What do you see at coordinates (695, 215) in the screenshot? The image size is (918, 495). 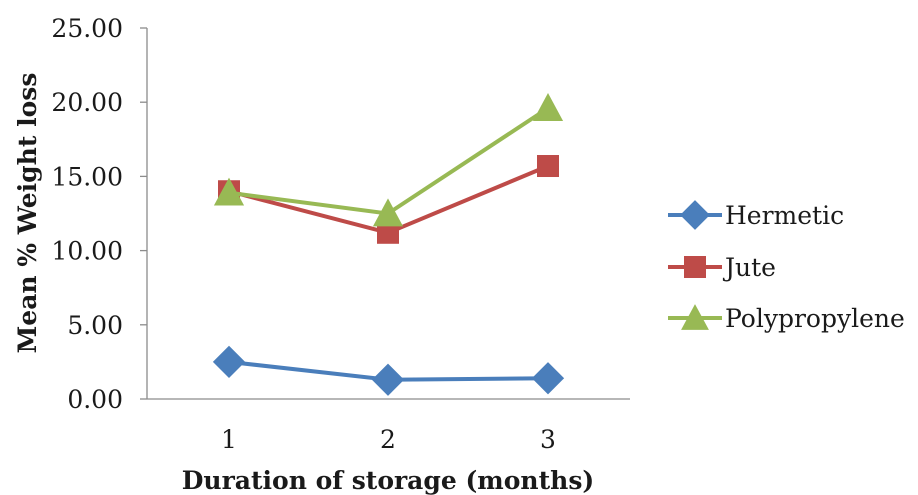 I see `legend-marker-hermetic` at bounding box center [695, 215].